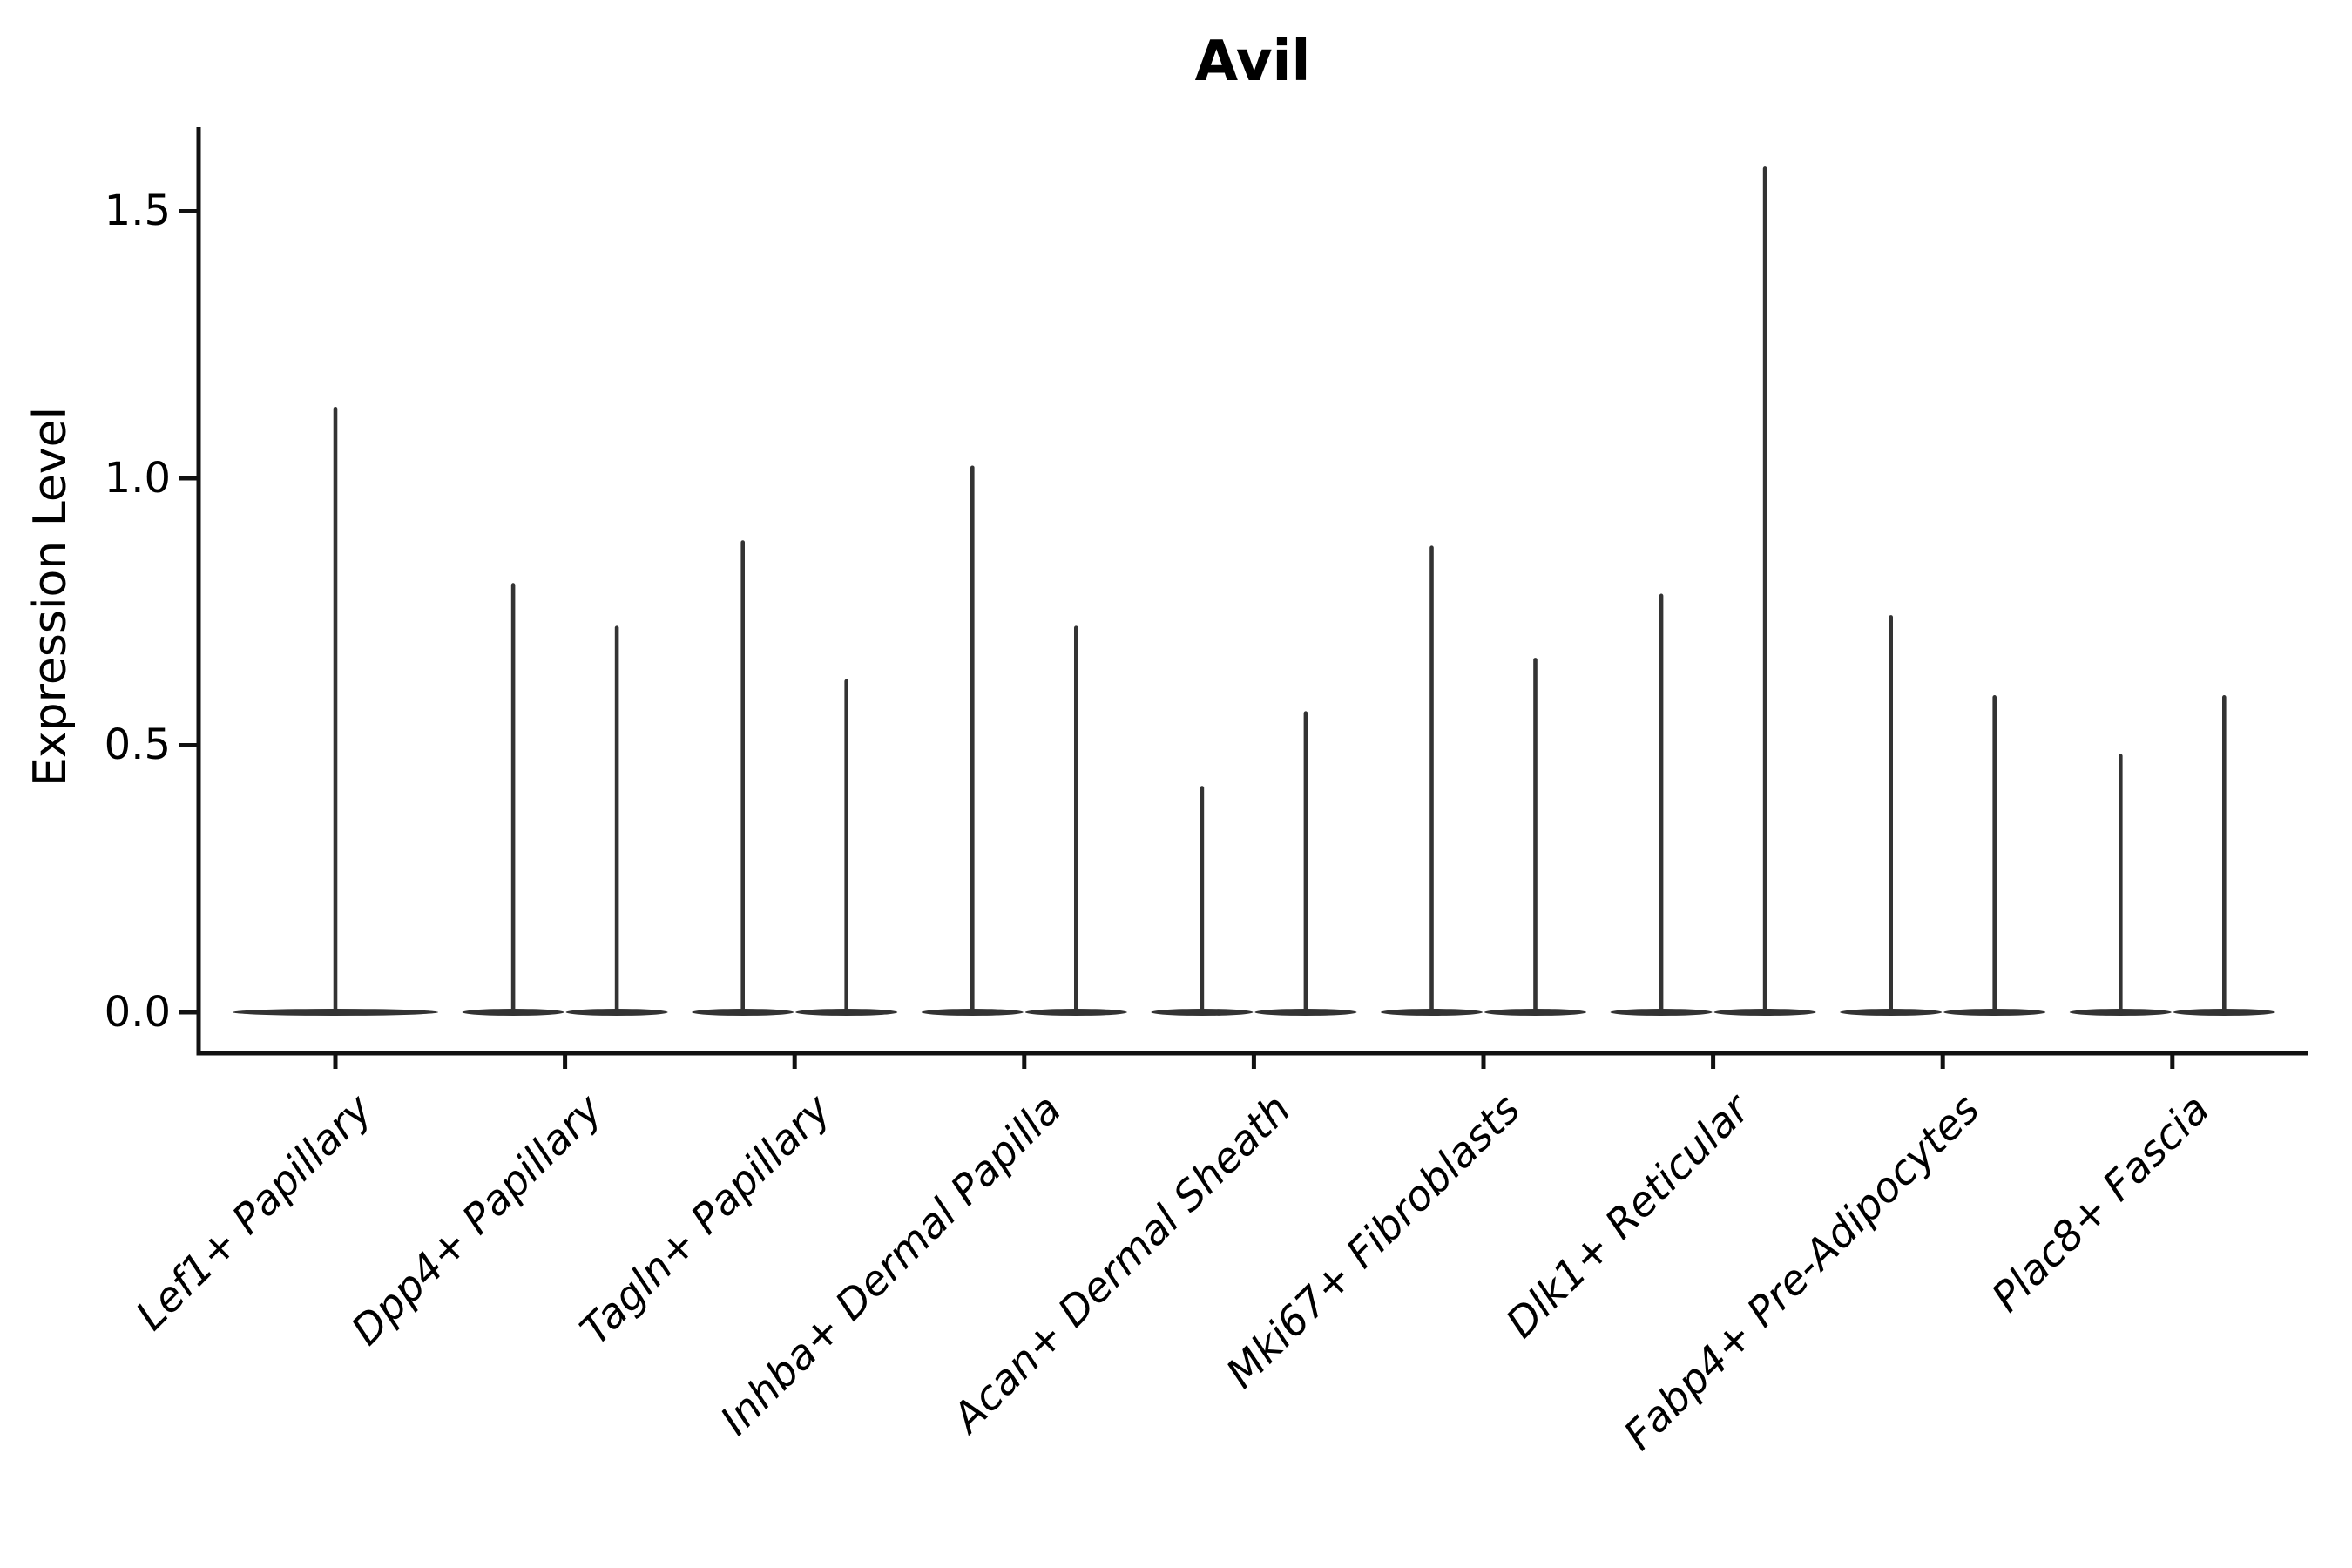  Describe the element at coordinates (137, 479) in the screenshot. I see `y-tick-label-1.0: 1.0` at that location.